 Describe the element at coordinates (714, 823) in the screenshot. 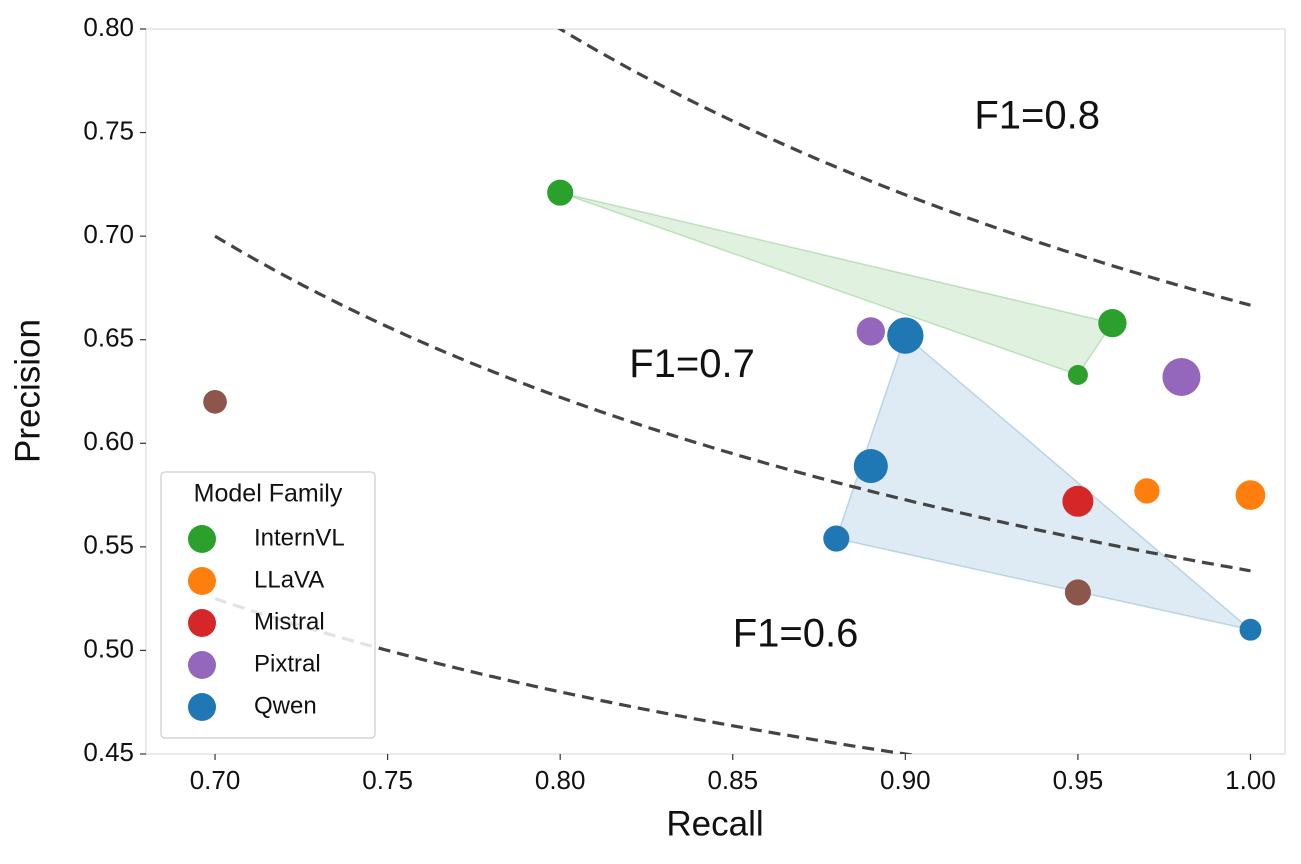

I see `x-axis-label: Recall` at that location.